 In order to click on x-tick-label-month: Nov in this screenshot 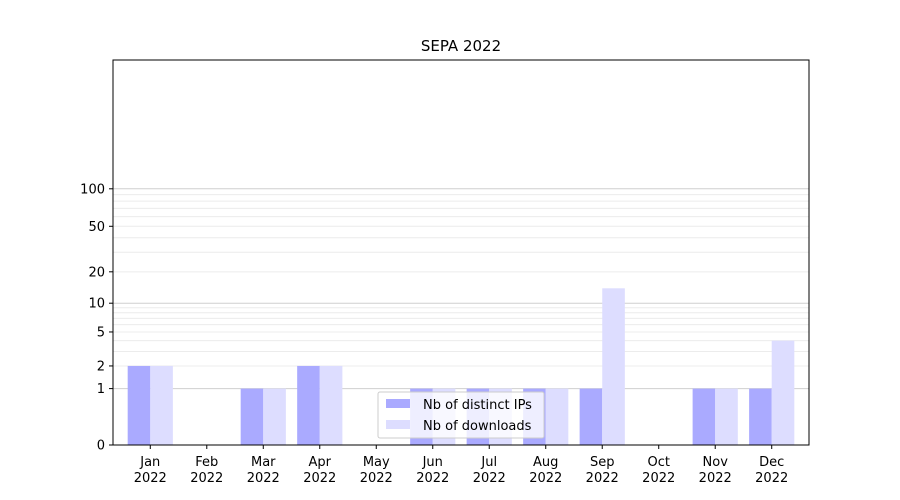, I will do `click(716, 462)`.